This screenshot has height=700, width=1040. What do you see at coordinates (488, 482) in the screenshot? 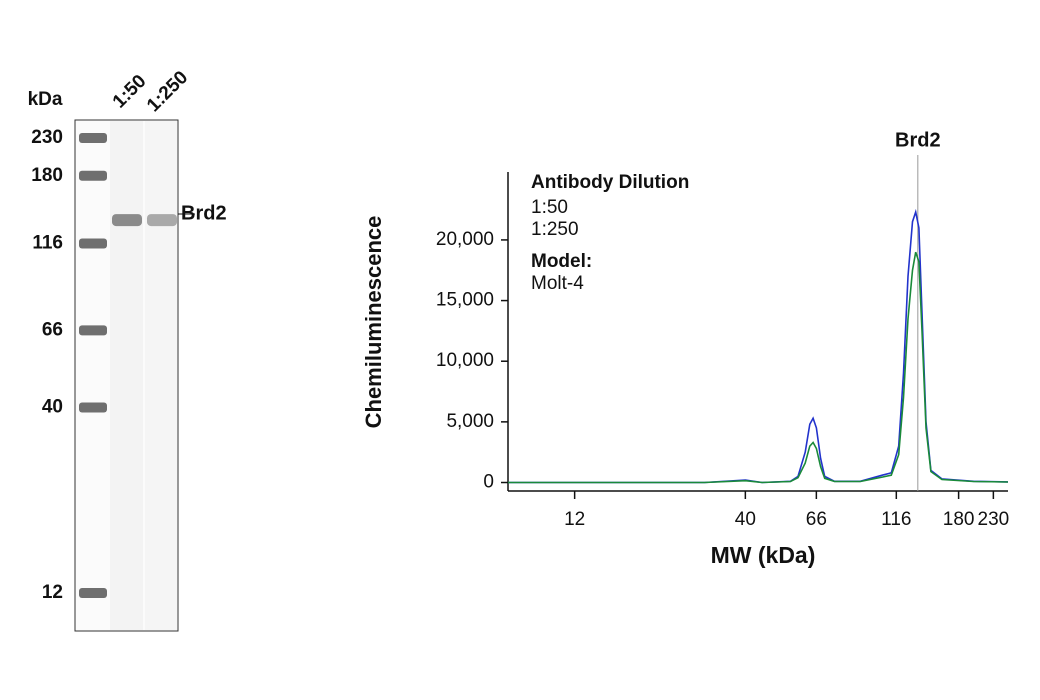
I see `y-tick-label: 0` at bounding box center [488, 482].